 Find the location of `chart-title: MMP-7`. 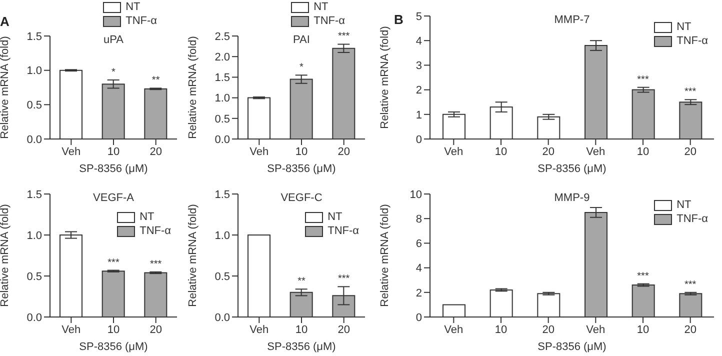

chart-title: MMP-7 is located at coordinates (572, 20).